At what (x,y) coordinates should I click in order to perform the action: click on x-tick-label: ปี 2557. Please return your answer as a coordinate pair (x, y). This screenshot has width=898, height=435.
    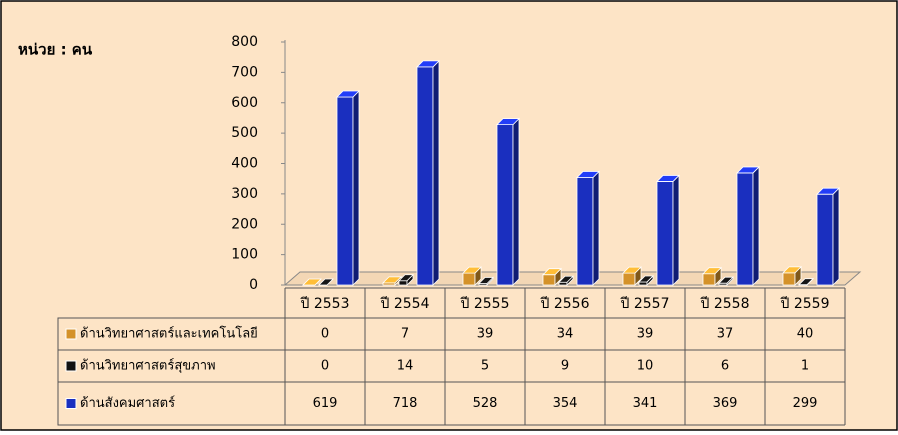
    Looking at the image, I should click on (644, 304).